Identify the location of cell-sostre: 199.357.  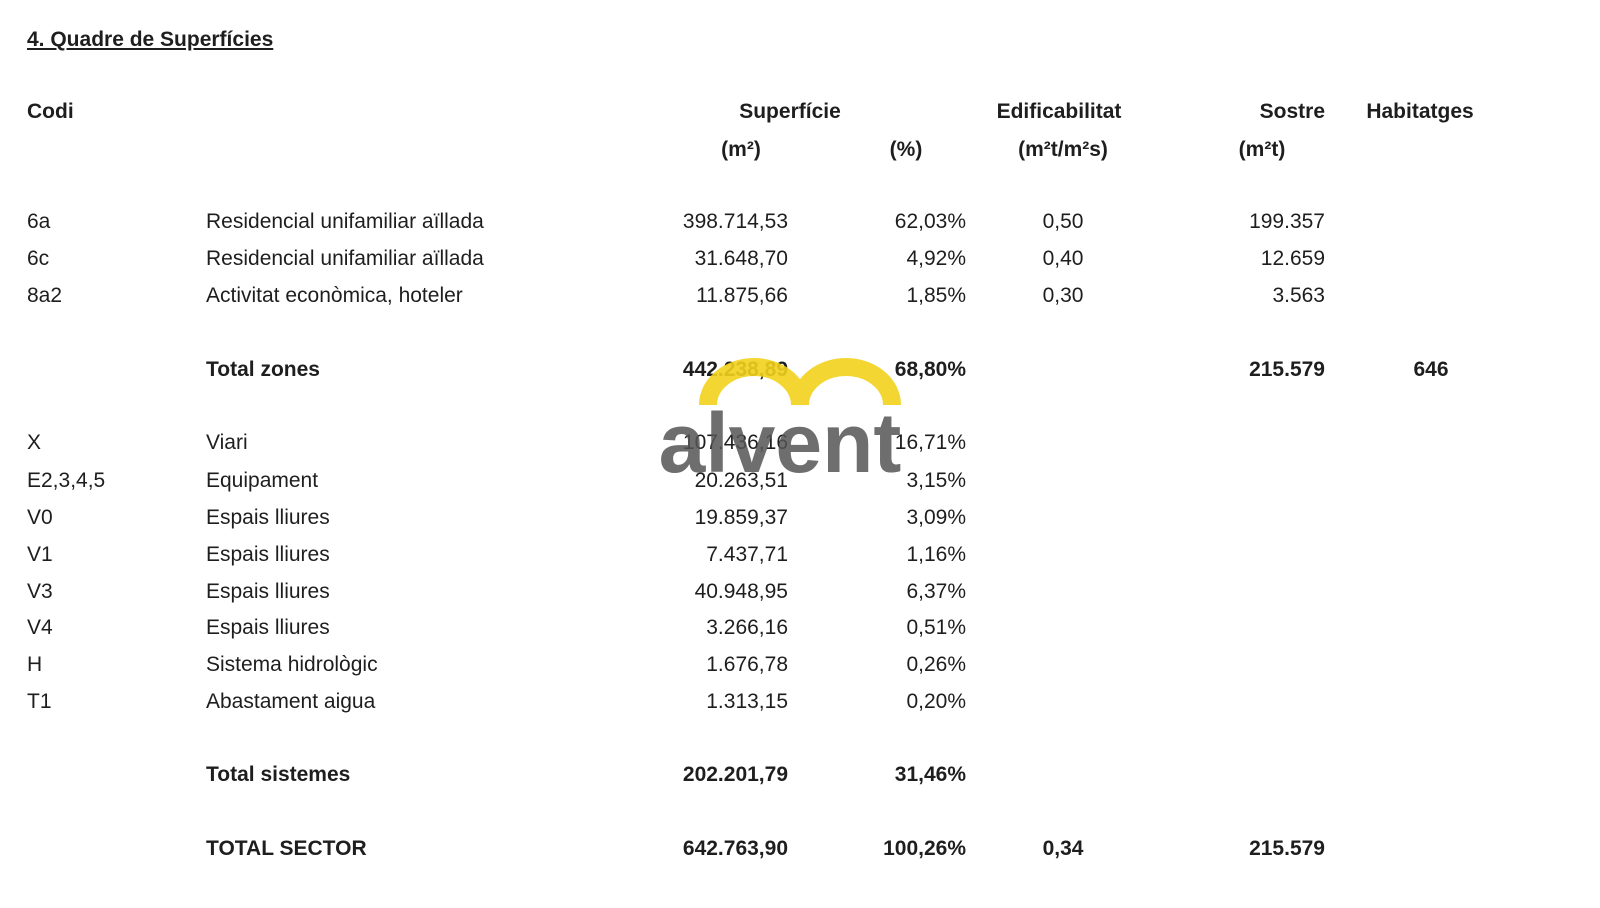
(1287, 221).